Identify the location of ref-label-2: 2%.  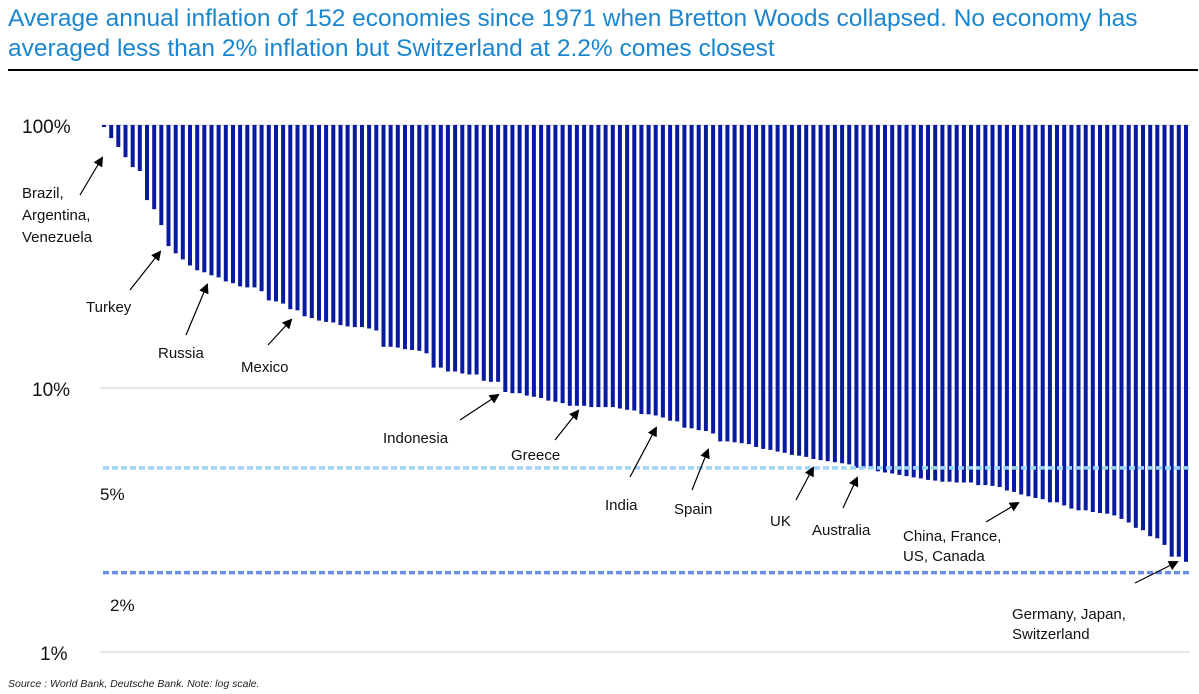
(122, 605).